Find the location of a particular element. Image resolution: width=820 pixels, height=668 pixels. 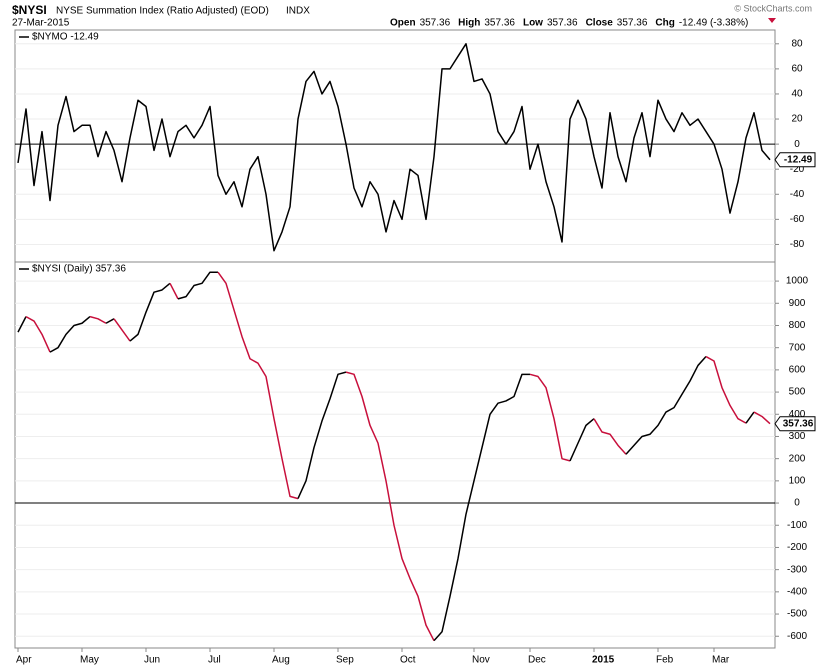

y-tick-label: 60 is located at coordinates (797, 69).